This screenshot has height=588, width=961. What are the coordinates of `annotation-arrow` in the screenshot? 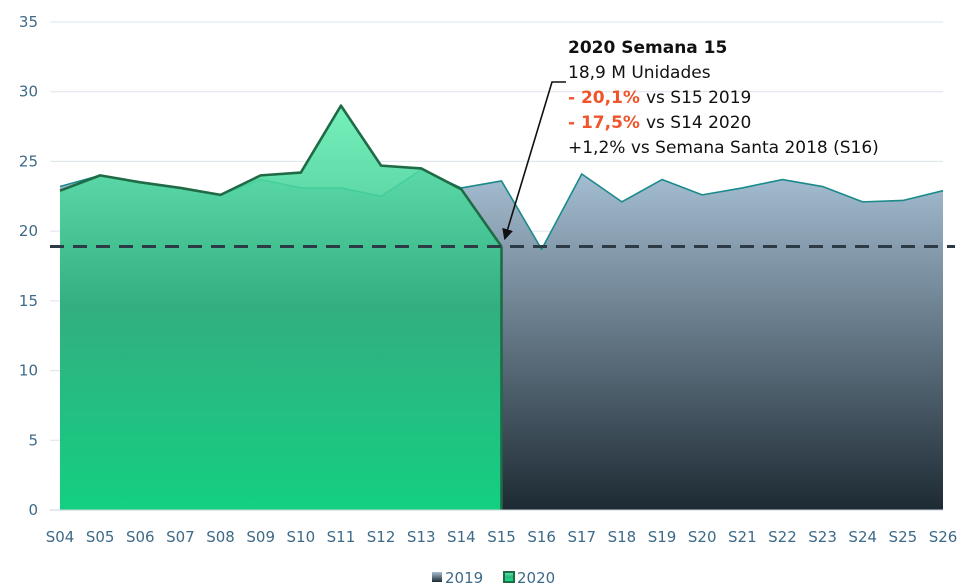 It's located at (534, 161).